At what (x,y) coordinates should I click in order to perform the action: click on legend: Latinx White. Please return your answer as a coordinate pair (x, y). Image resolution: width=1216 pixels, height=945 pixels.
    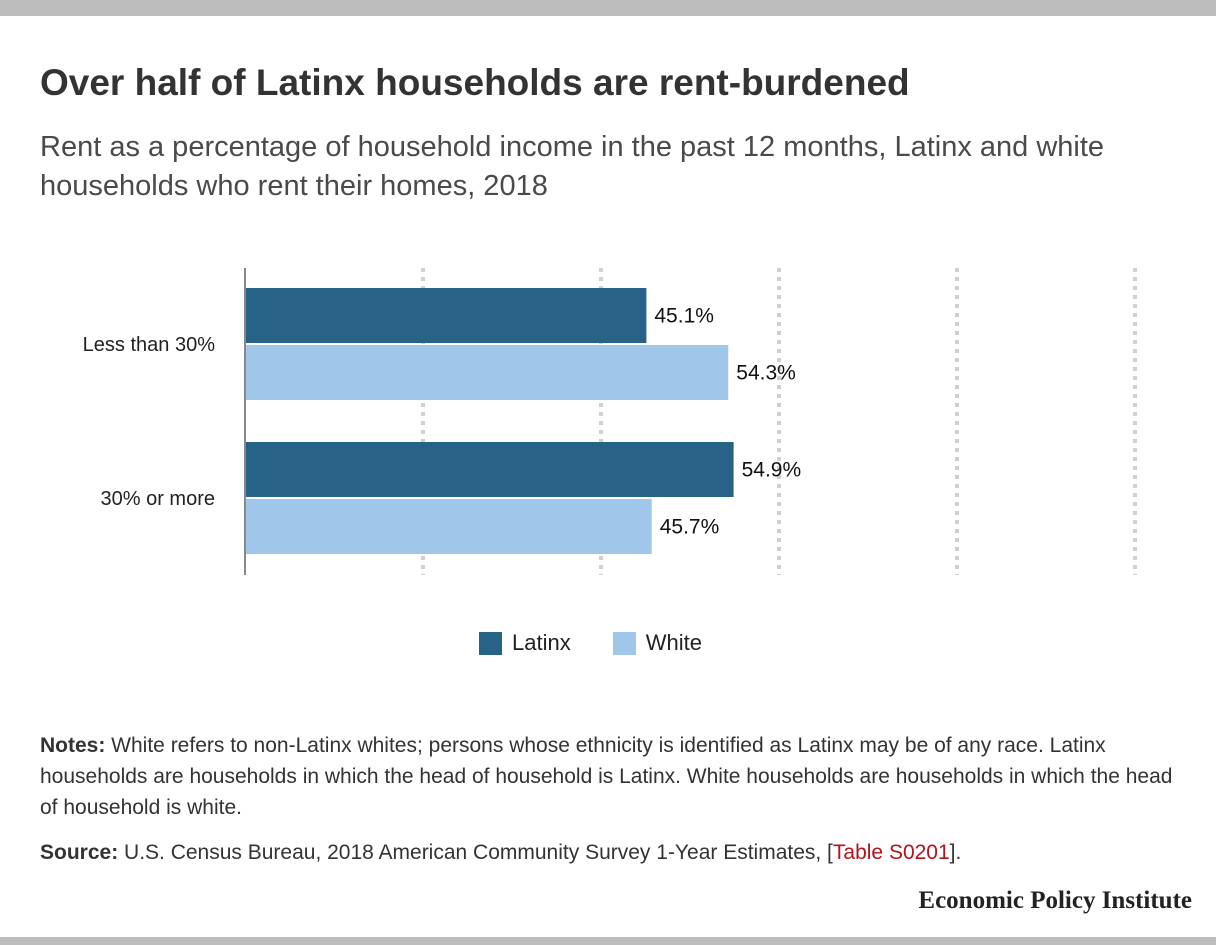
    Looking at the image, I should click on (611, 643).